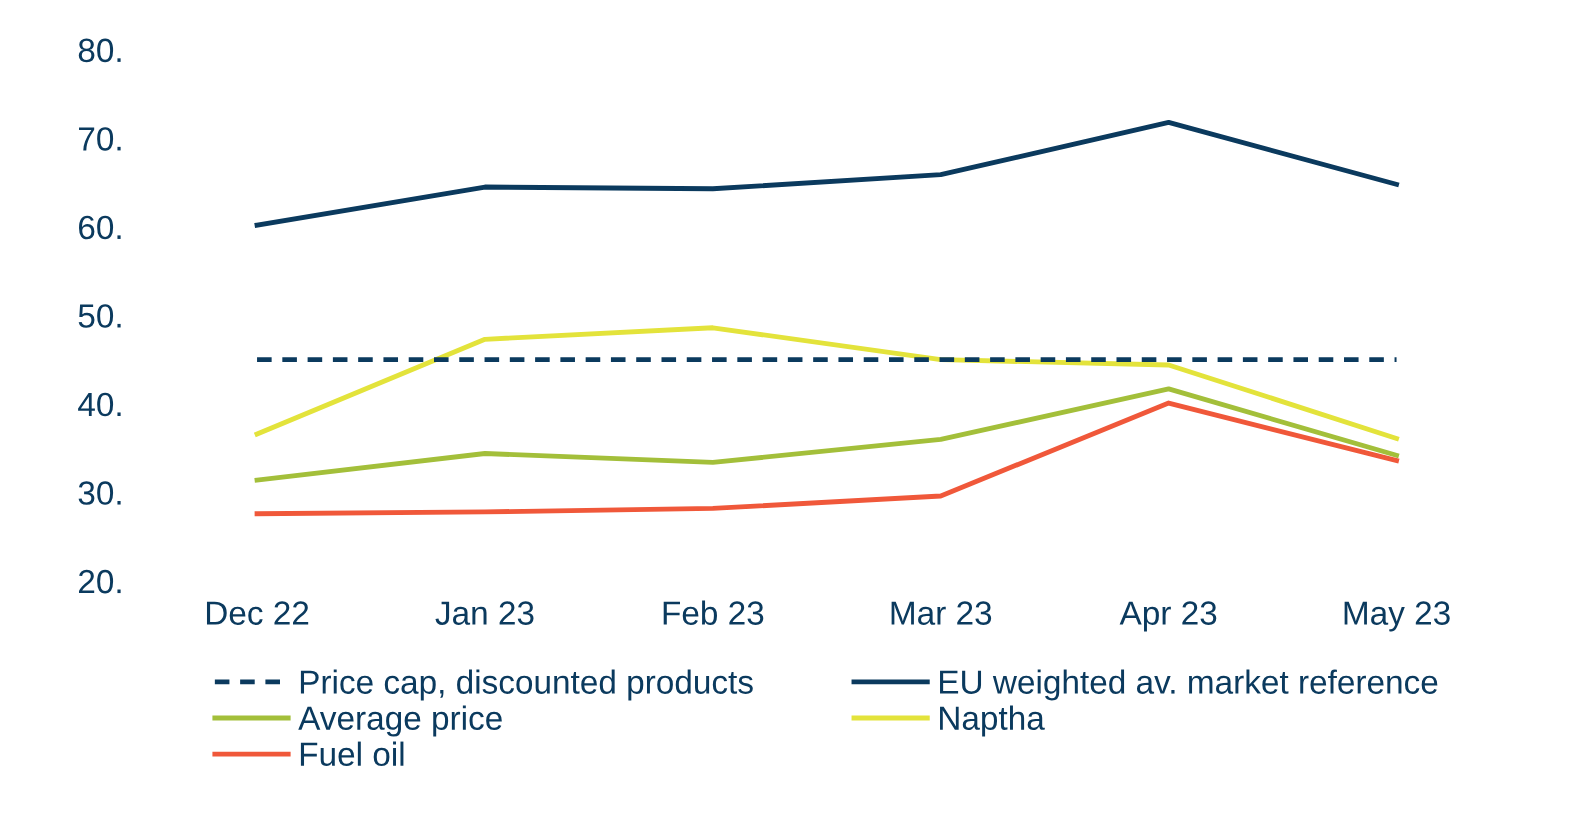 Image resolution: width=1590 pixels, height=830 pixels. I want to click on legend-label: Fuel oil, so click(352, 754).